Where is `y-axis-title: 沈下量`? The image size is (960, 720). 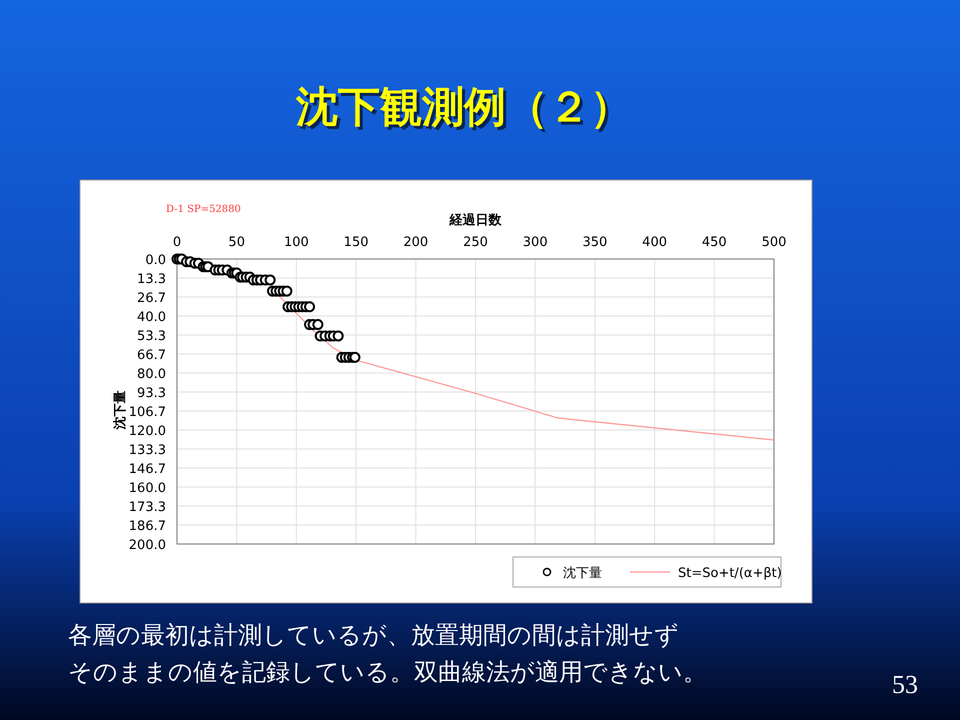 y-axis-title: 沈下量 is located at coordinates (120, 410).